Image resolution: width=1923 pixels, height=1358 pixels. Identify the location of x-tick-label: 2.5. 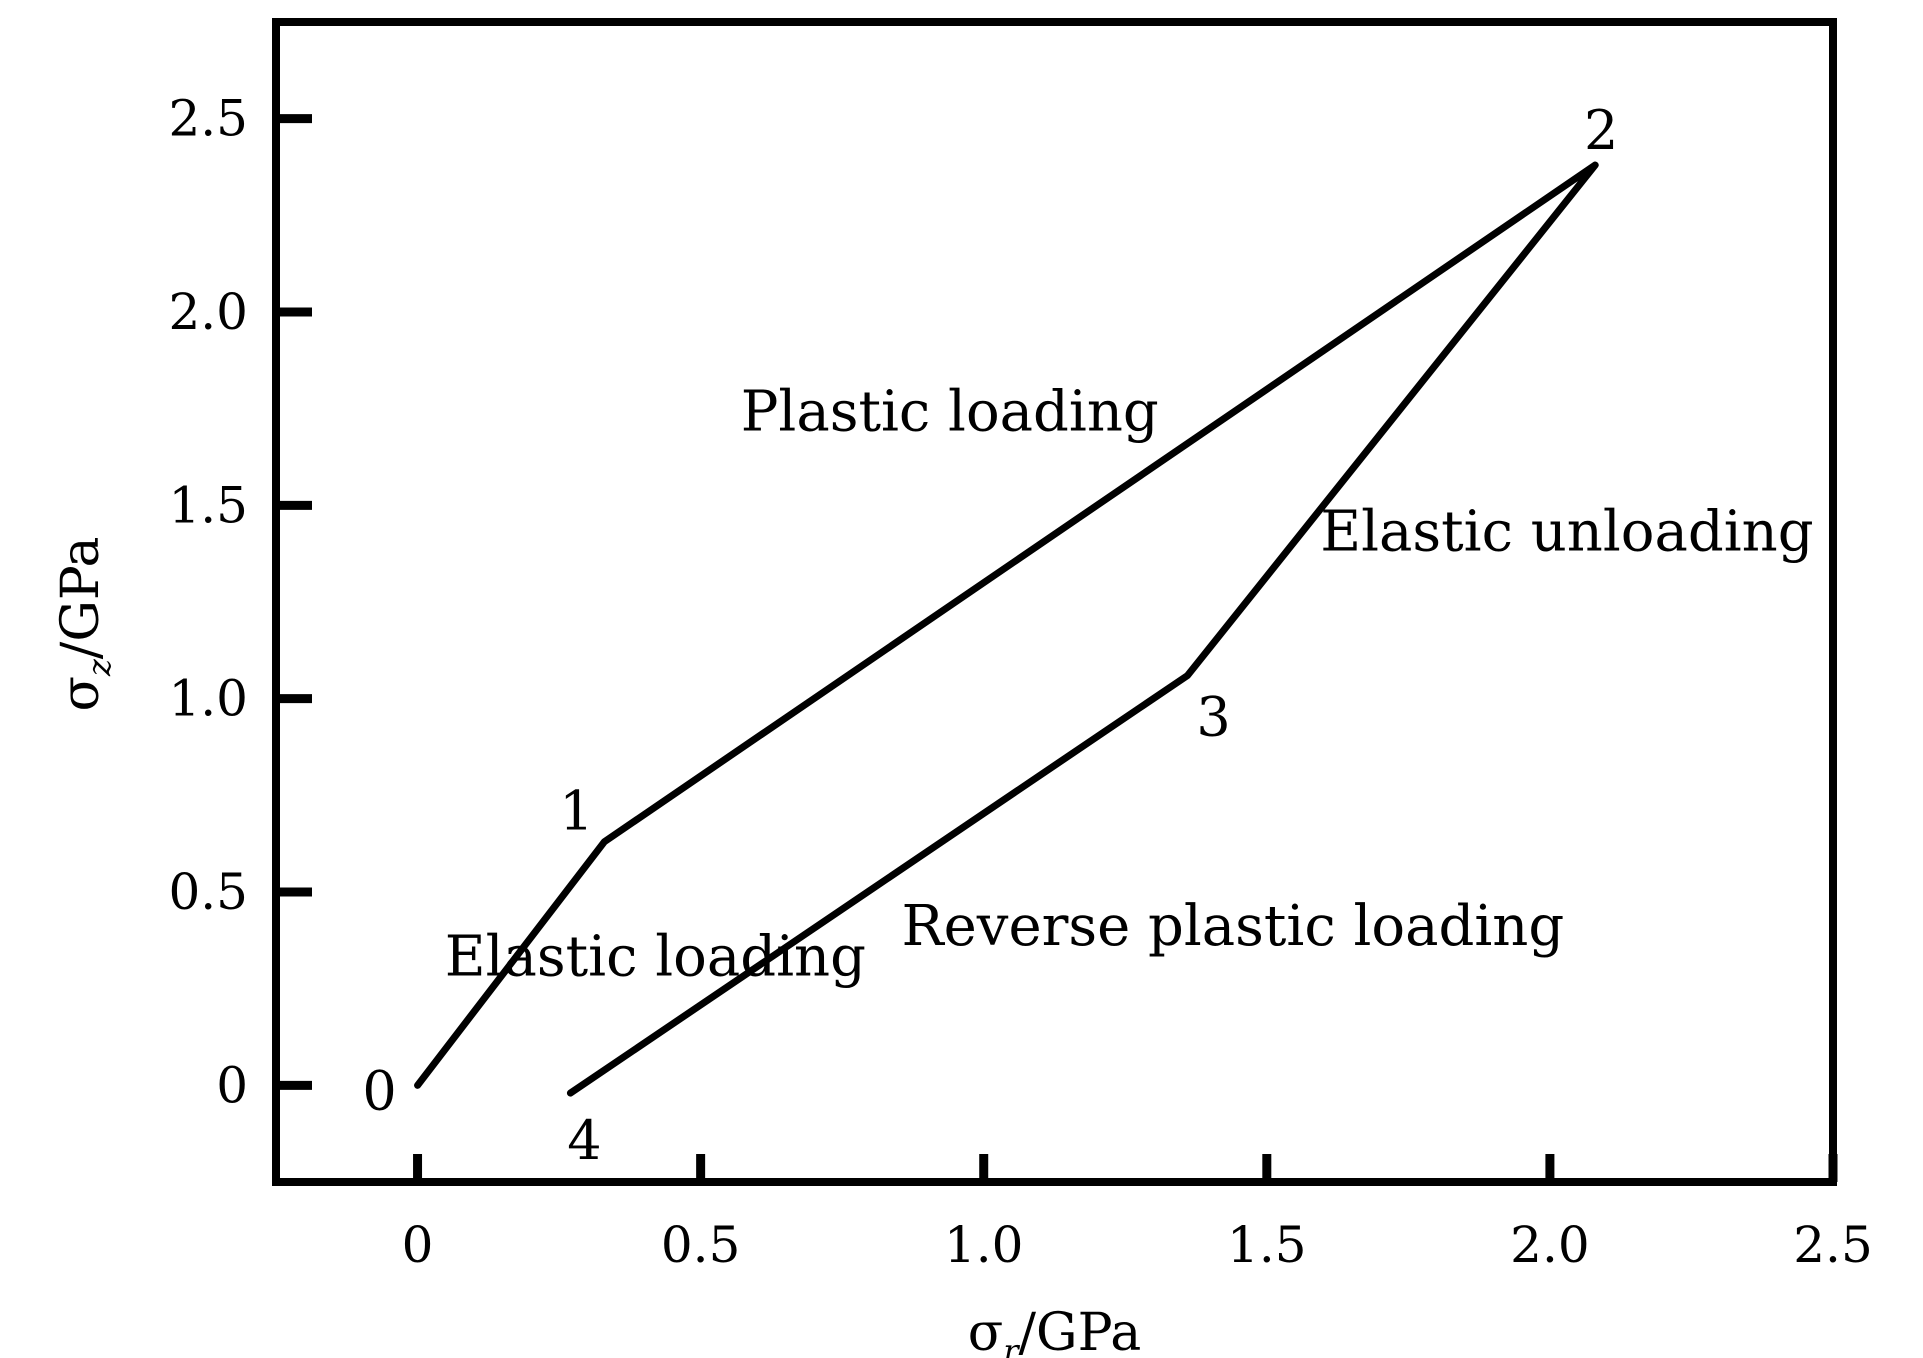
(1833, 1245).